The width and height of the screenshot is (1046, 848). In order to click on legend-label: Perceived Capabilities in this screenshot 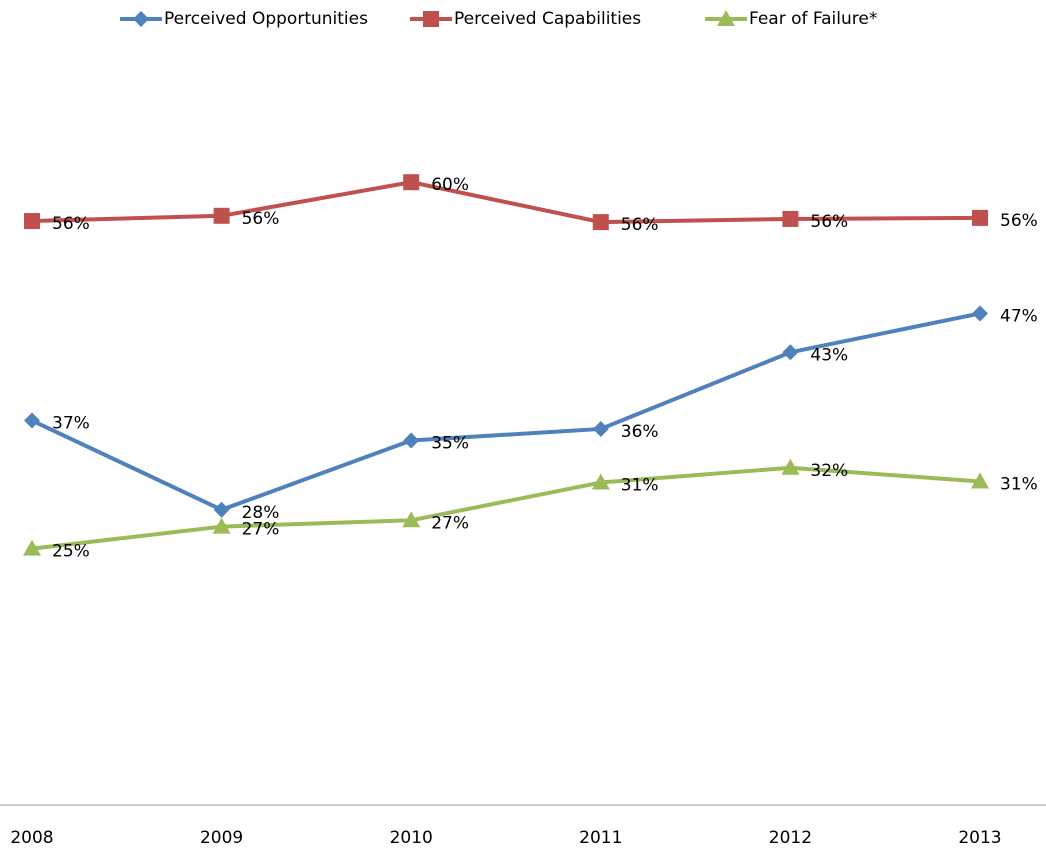, I will do `click(547, 19)`.